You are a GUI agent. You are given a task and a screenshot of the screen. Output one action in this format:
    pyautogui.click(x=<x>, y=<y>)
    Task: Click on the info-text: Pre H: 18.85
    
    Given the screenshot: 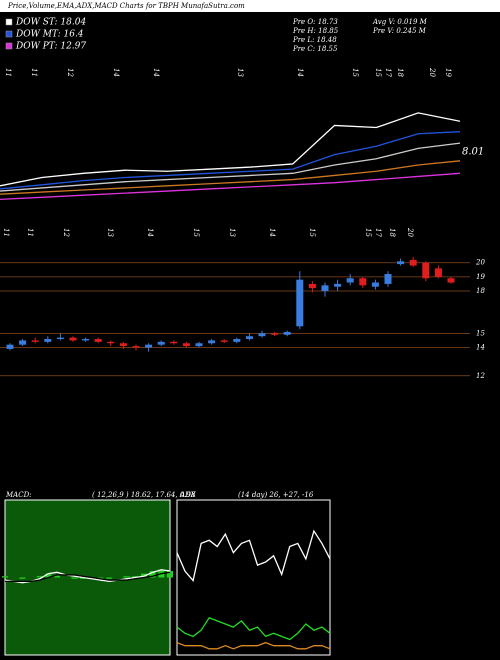 What is the action you would take?
    pyautogui.click(x=315, y=31)
    